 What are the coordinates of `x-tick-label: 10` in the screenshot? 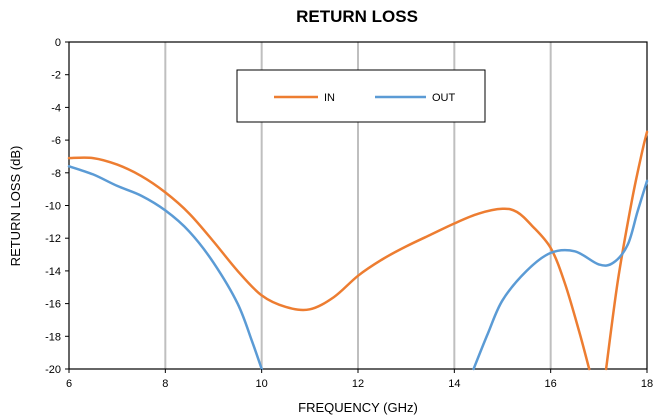 It's located at (262, 384).